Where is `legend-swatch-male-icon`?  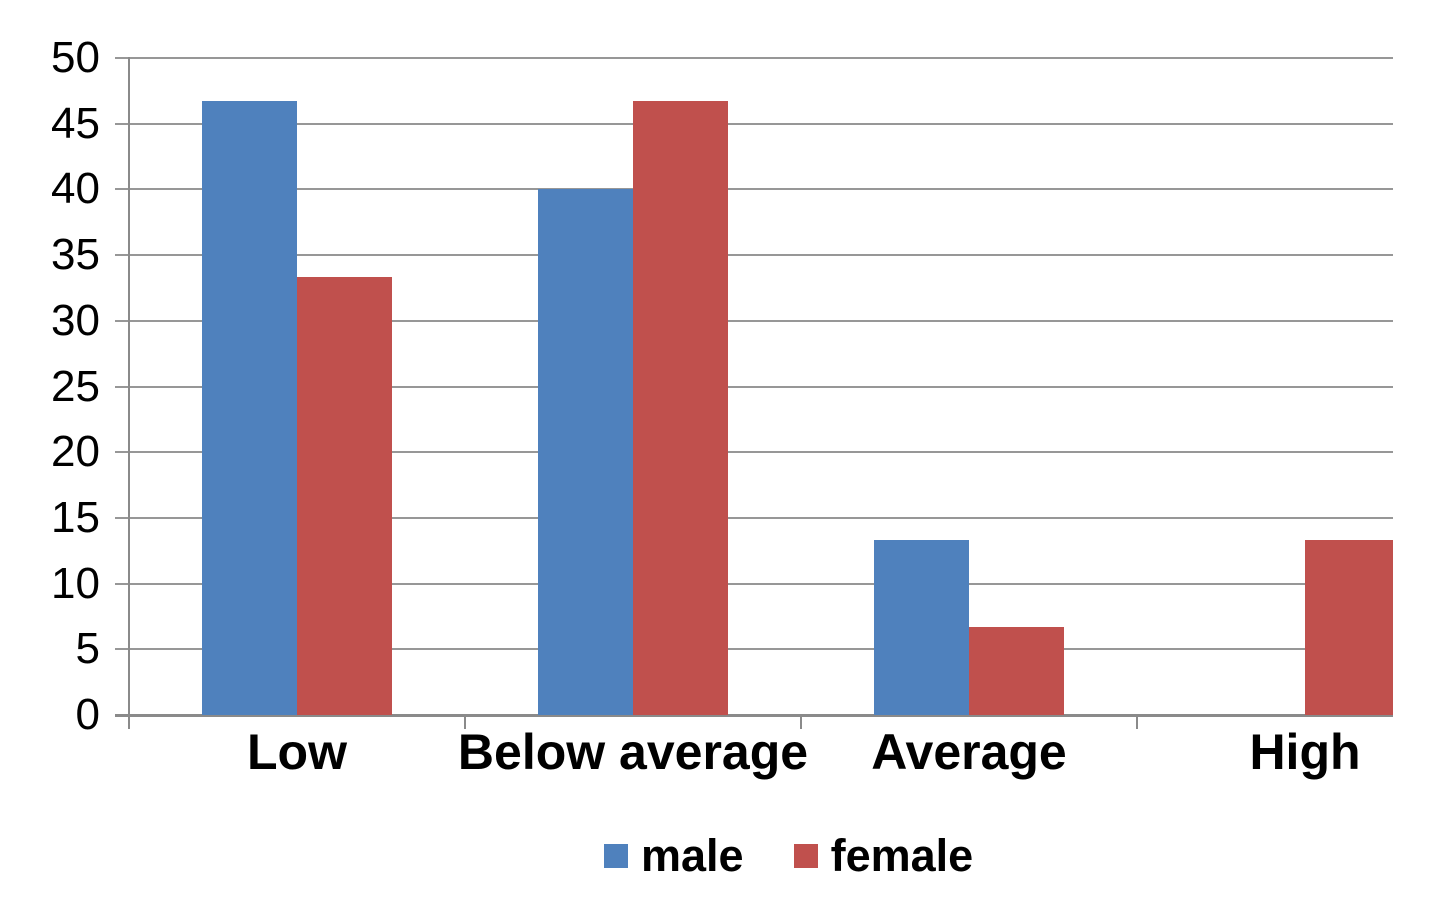 legend-swatch-male-icon is located at coordinates (616, 856).